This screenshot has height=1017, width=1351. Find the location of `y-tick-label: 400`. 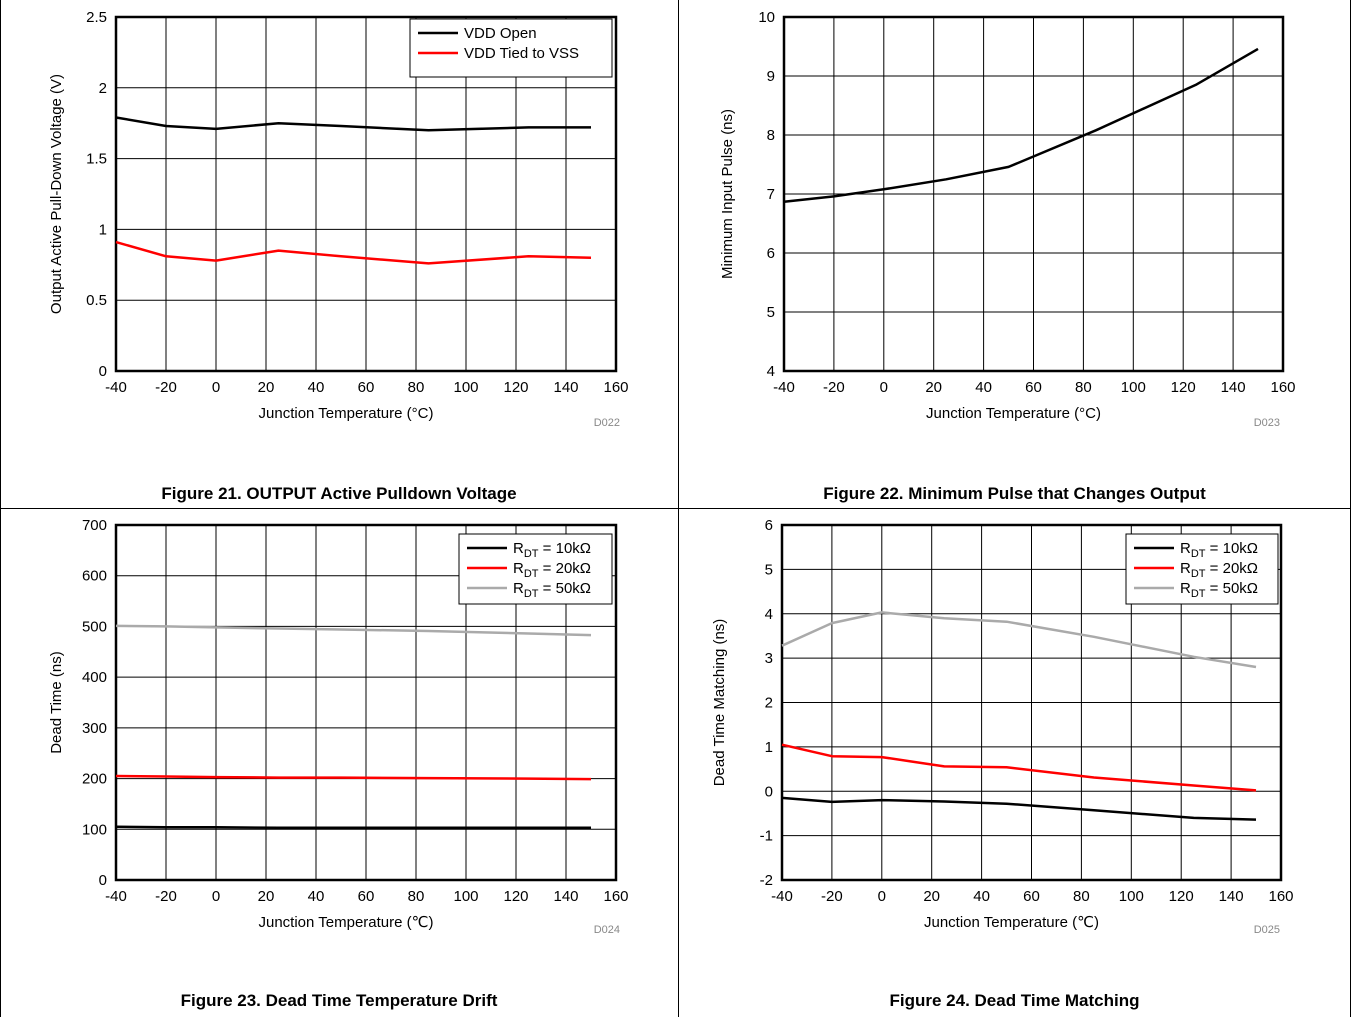

y-tick-label: 400 is located at coordinates (94, 677).